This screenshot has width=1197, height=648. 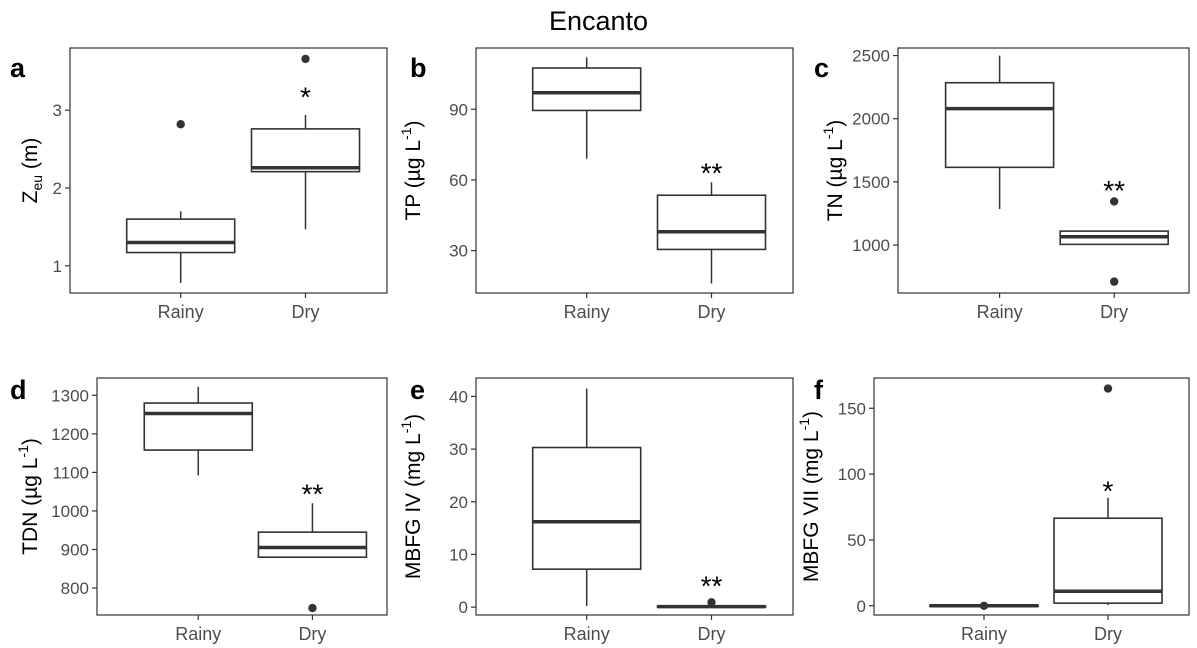 What do you see at coordinates (819, 390) in the screenshot?
I see `panel-letter: f` at bounding box center [819, 390].